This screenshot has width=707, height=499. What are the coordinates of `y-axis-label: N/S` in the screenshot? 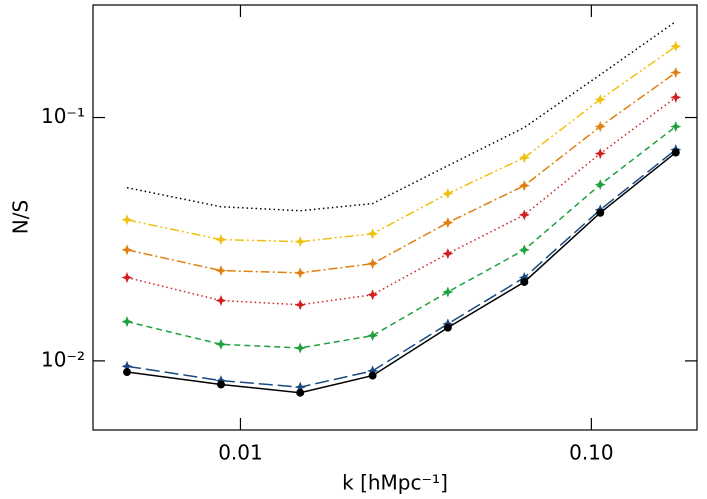 It's located at (21, 217).